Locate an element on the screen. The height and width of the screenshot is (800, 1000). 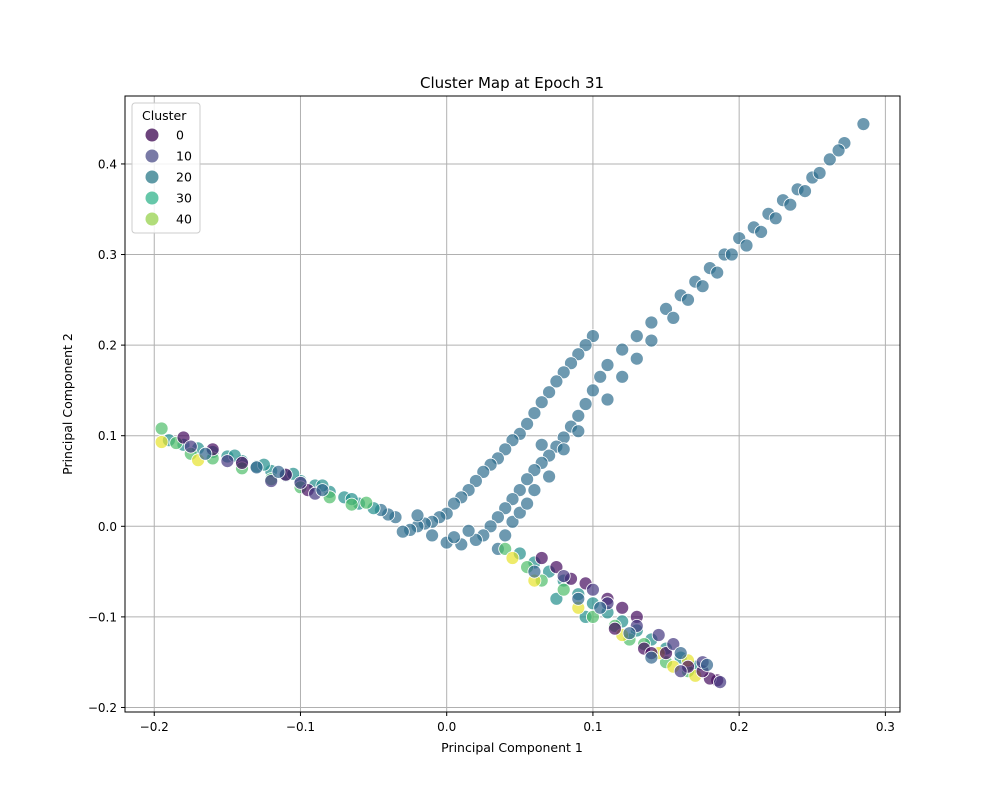
legend-title: Cluster is located at coordinates (164, 115).